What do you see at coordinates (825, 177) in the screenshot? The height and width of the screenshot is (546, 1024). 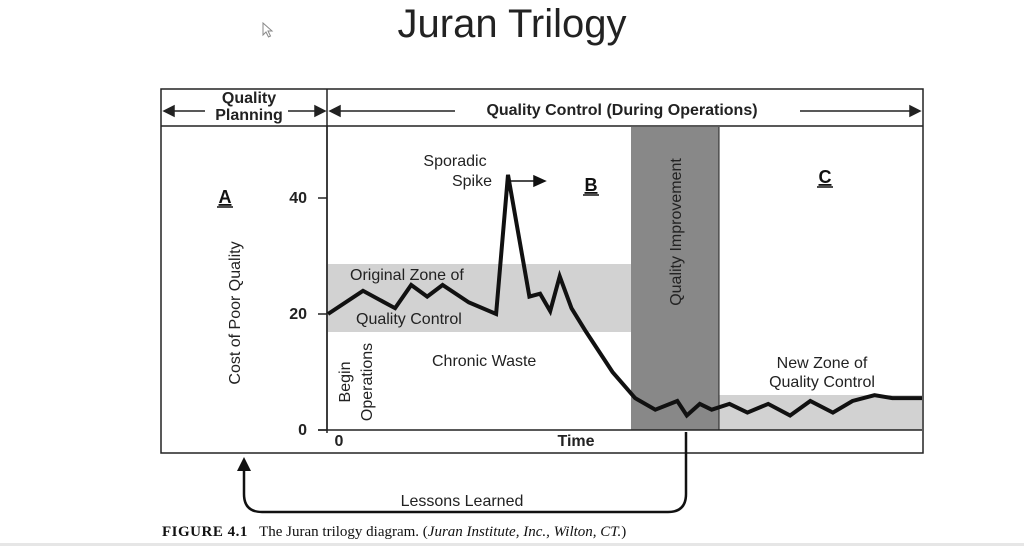 I see `marker-c: C` at bounding box center [825, 177].